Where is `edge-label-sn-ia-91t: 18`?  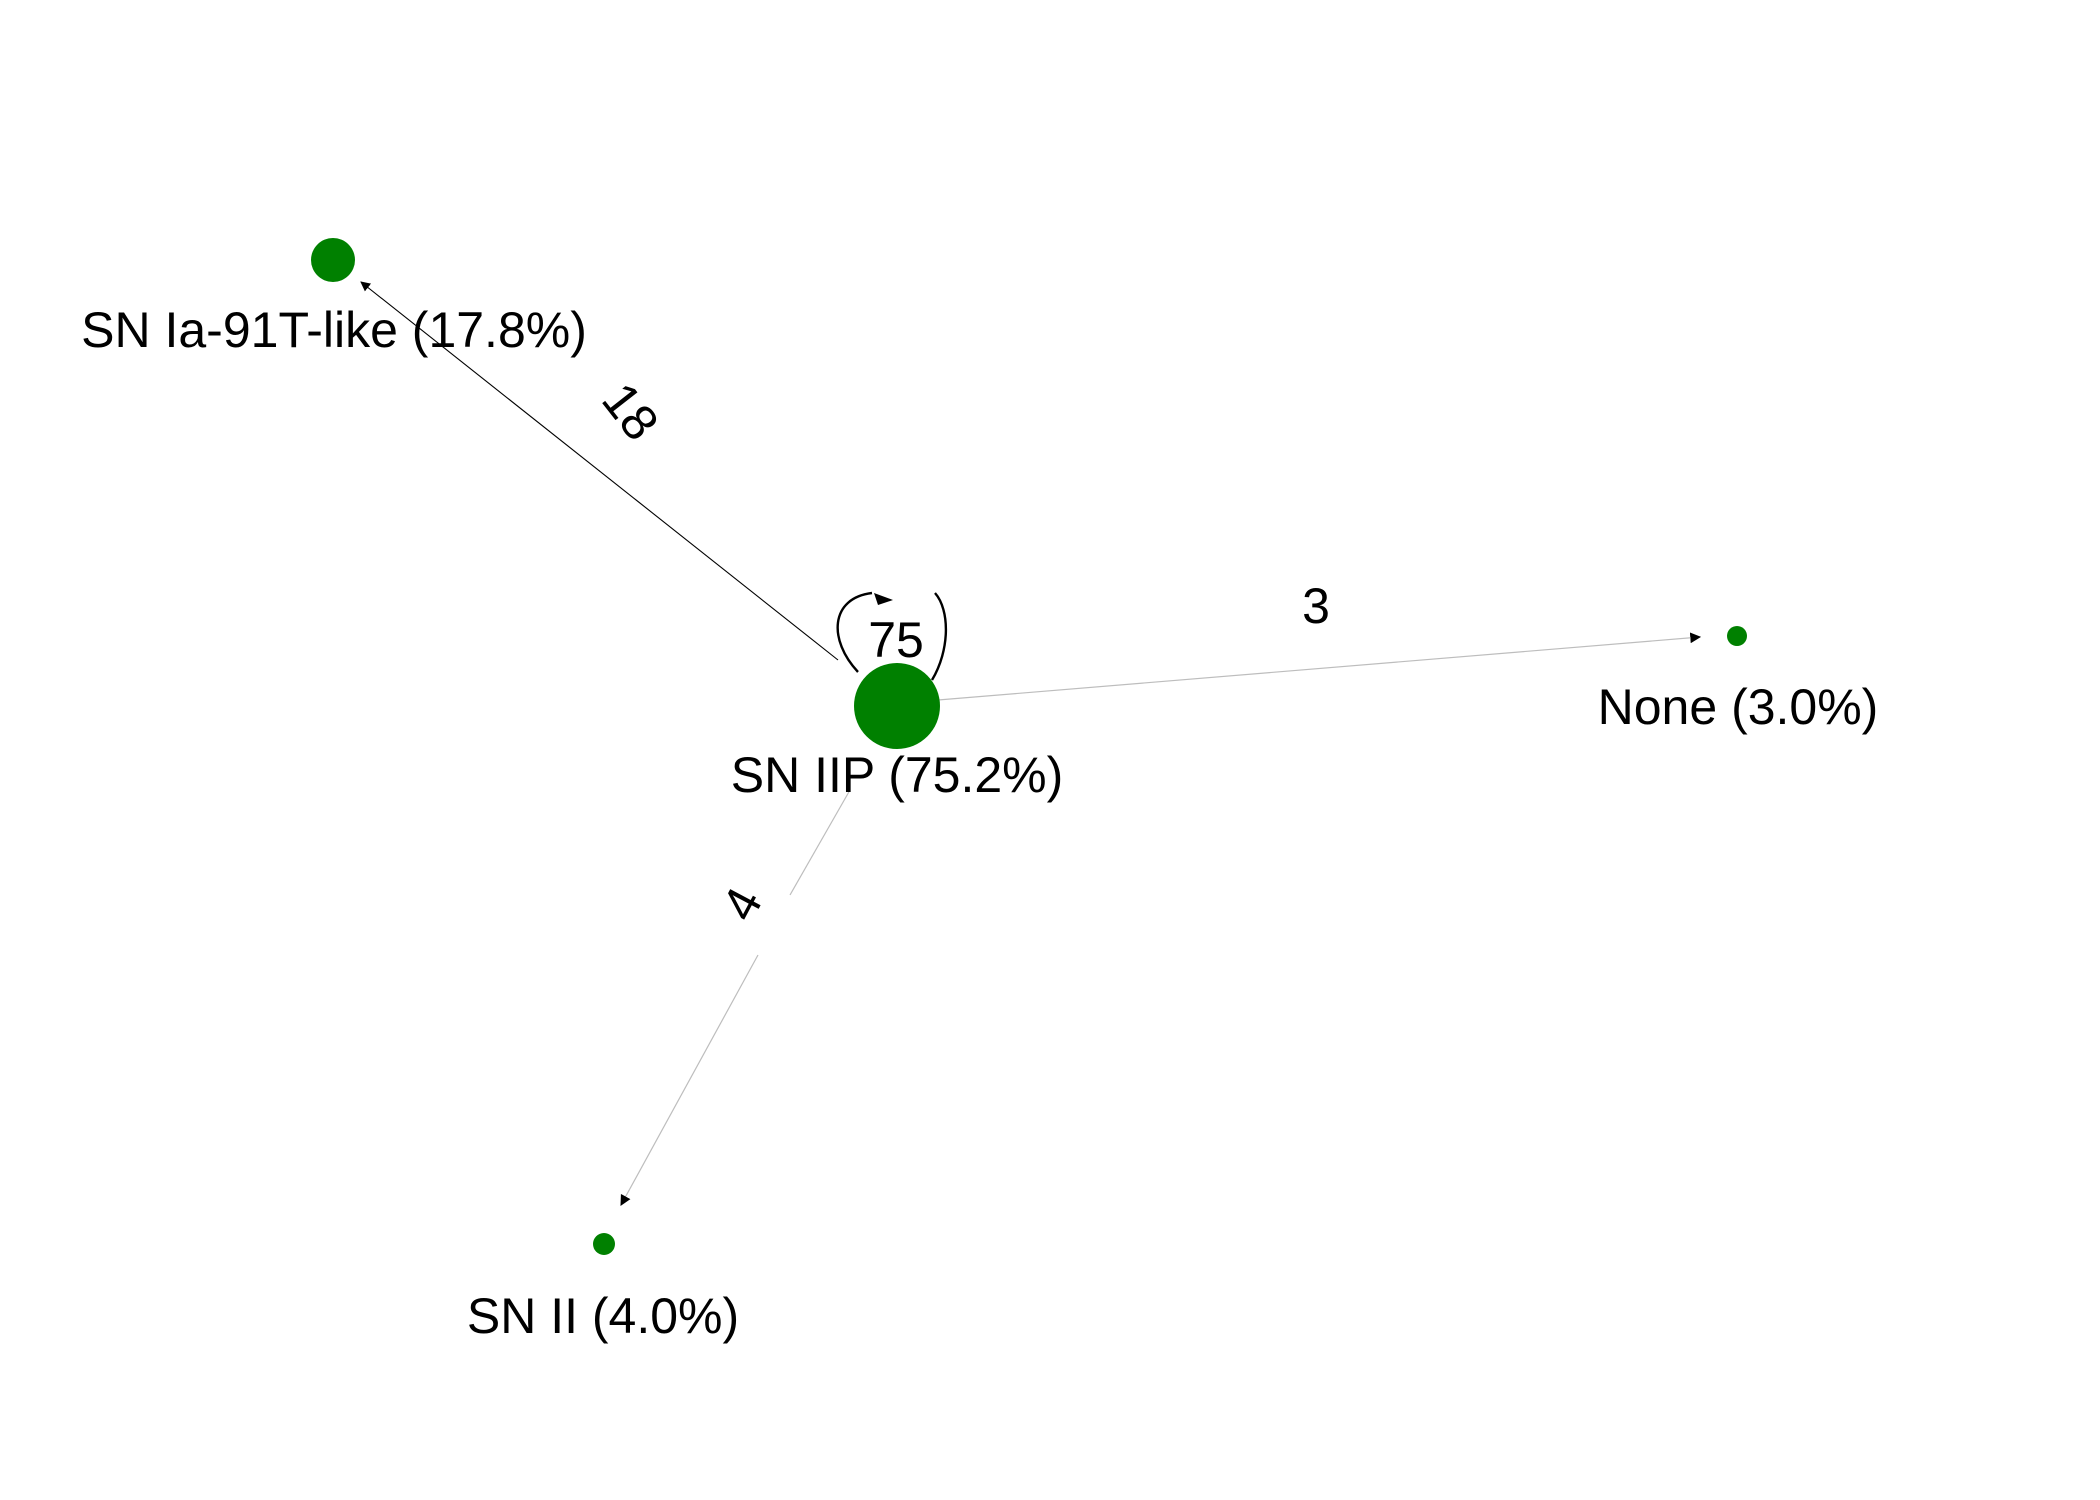
edge-label-sn-ia-91t: 18 is located at coordinates (630, 411).